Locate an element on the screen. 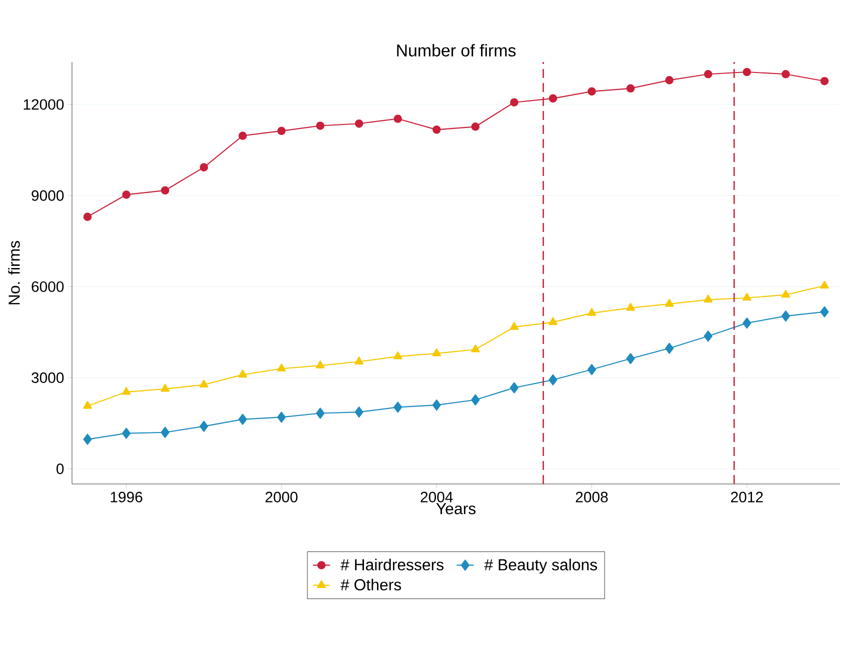 The image size is (850, 658). y-tick-label: 3000 is located at coordinates (48, 378).